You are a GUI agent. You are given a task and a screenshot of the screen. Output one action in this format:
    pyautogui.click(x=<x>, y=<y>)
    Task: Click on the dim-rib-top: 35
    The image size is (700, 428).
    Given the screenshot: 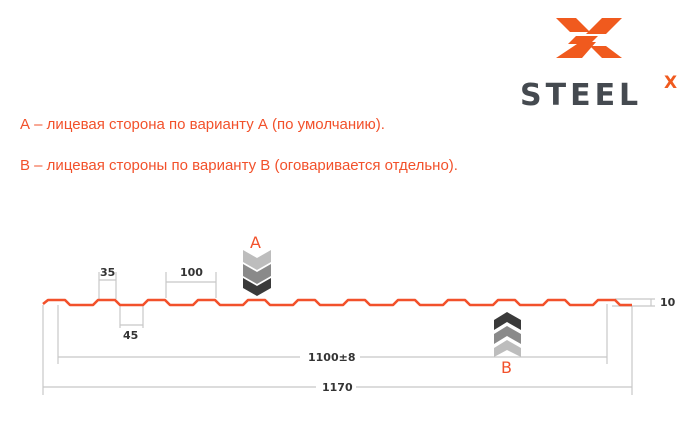 What is the action you would take?
    pyautogui.click(x=107, y=272)
    